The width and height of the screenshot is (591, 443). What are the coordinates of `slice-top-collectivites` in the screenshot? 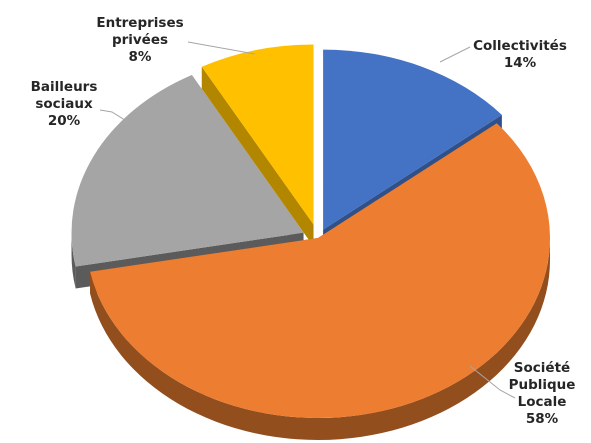 It's located at (412, 139).